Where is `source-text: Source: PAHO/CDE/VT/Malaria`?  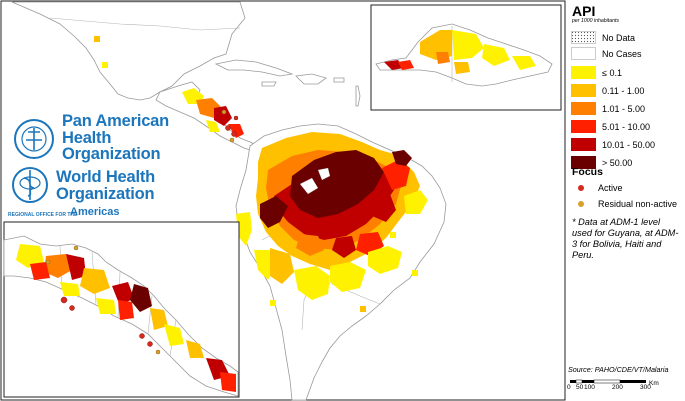
source-text: Source: PAHO/CDE/VT/Malaria is located at coordinates (618, 369).